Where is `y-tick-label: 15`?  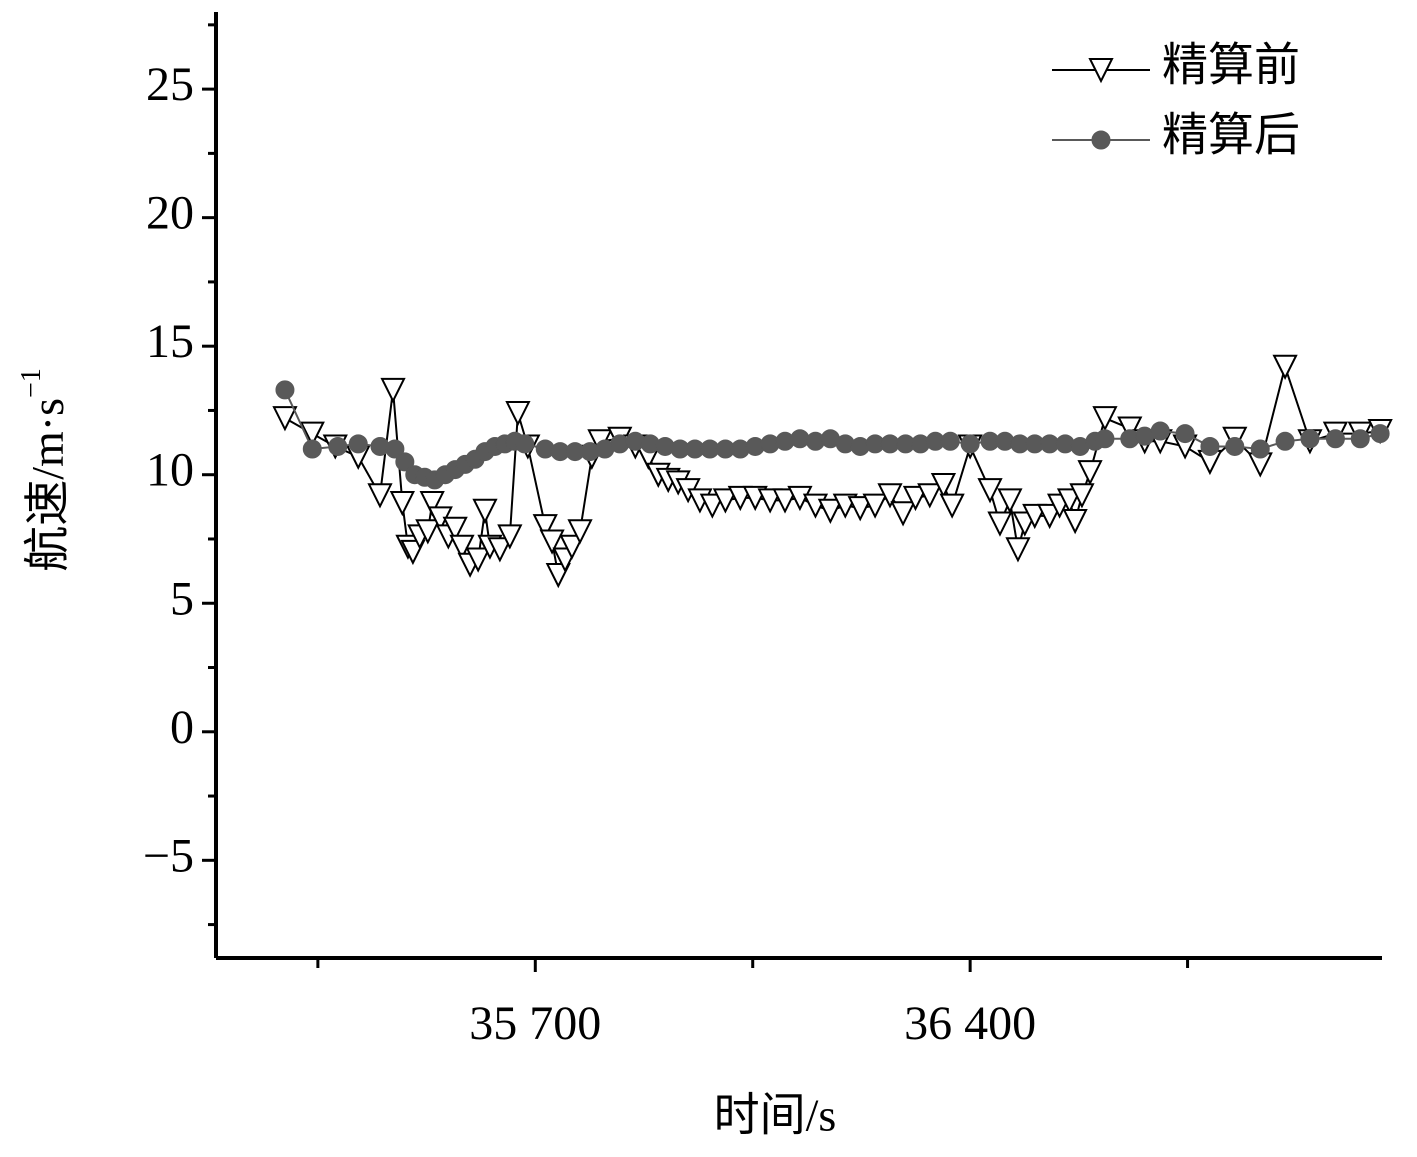
y-tick-label: 15 is located at coordinates (170, 341).